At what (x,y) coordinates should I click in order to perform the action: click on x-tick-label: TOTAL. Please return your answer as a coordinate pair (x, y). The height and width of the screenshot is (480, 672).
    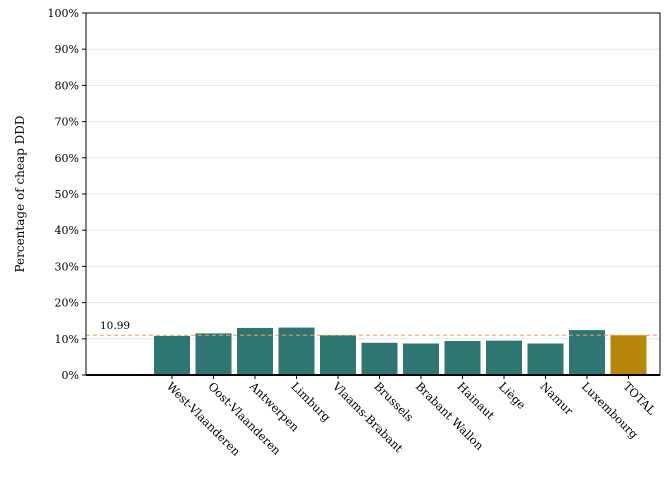
    Looking at the image, I should click on (639, 398).